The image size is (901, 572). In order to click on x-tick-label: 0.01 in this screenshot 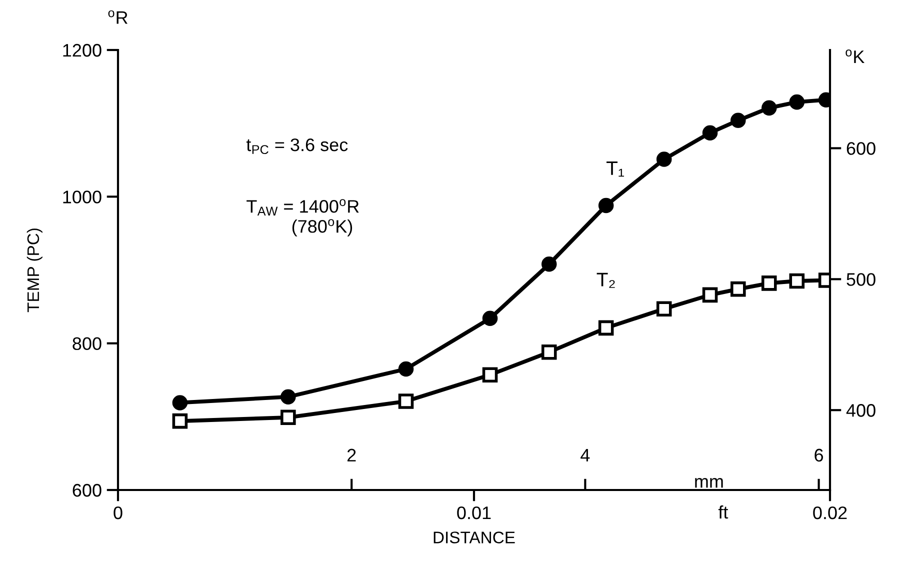, I will do `click(474, 513)`.